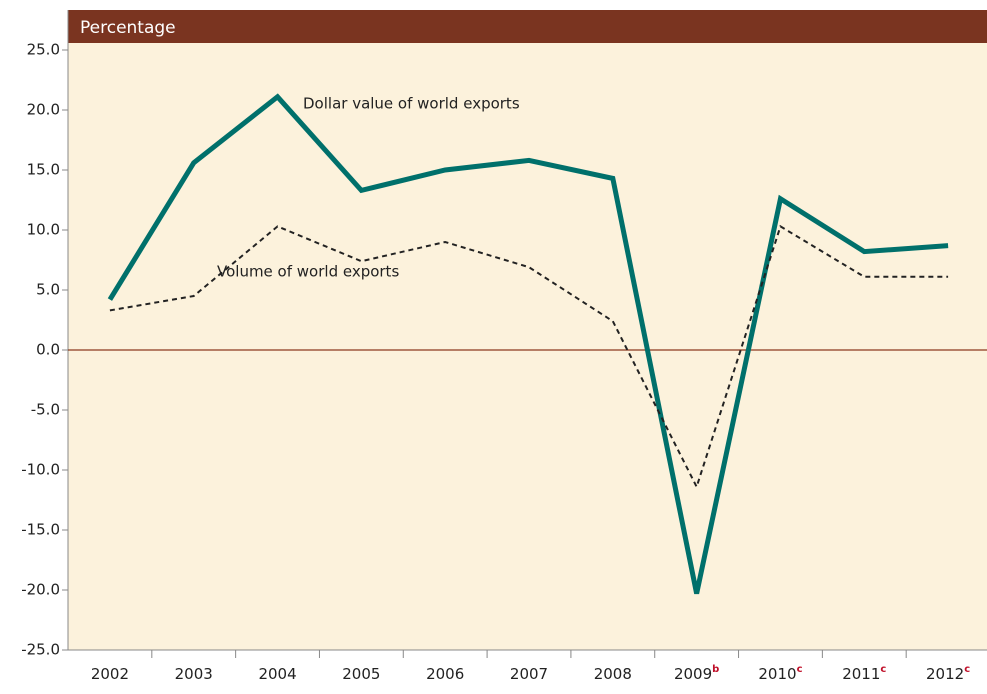 This screenshot has width=987, height=694. Describe the element at coordinates (411, 104) in the screenshot. I see `series-label: Dollar value of world exports` at that location.